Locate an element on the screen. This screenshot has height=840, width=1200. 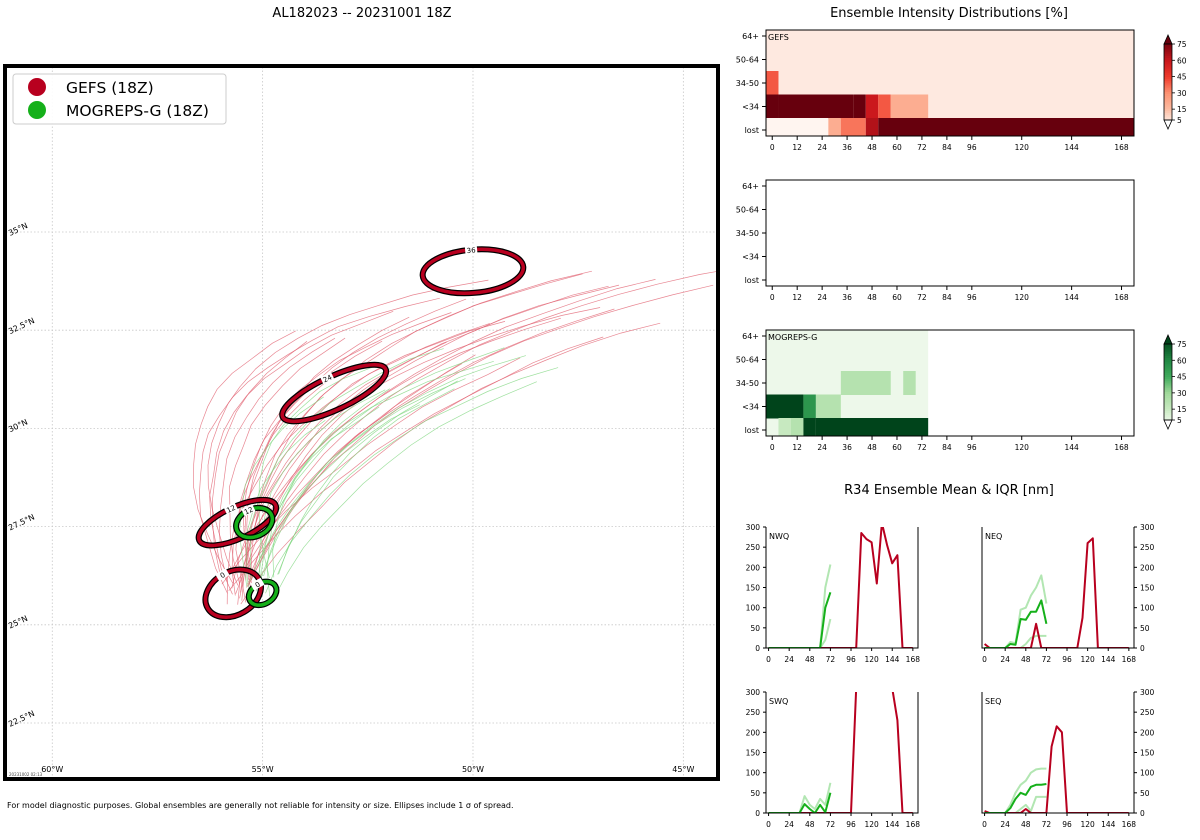
x-tick-label: 48 is located at coordinates (872, 147).